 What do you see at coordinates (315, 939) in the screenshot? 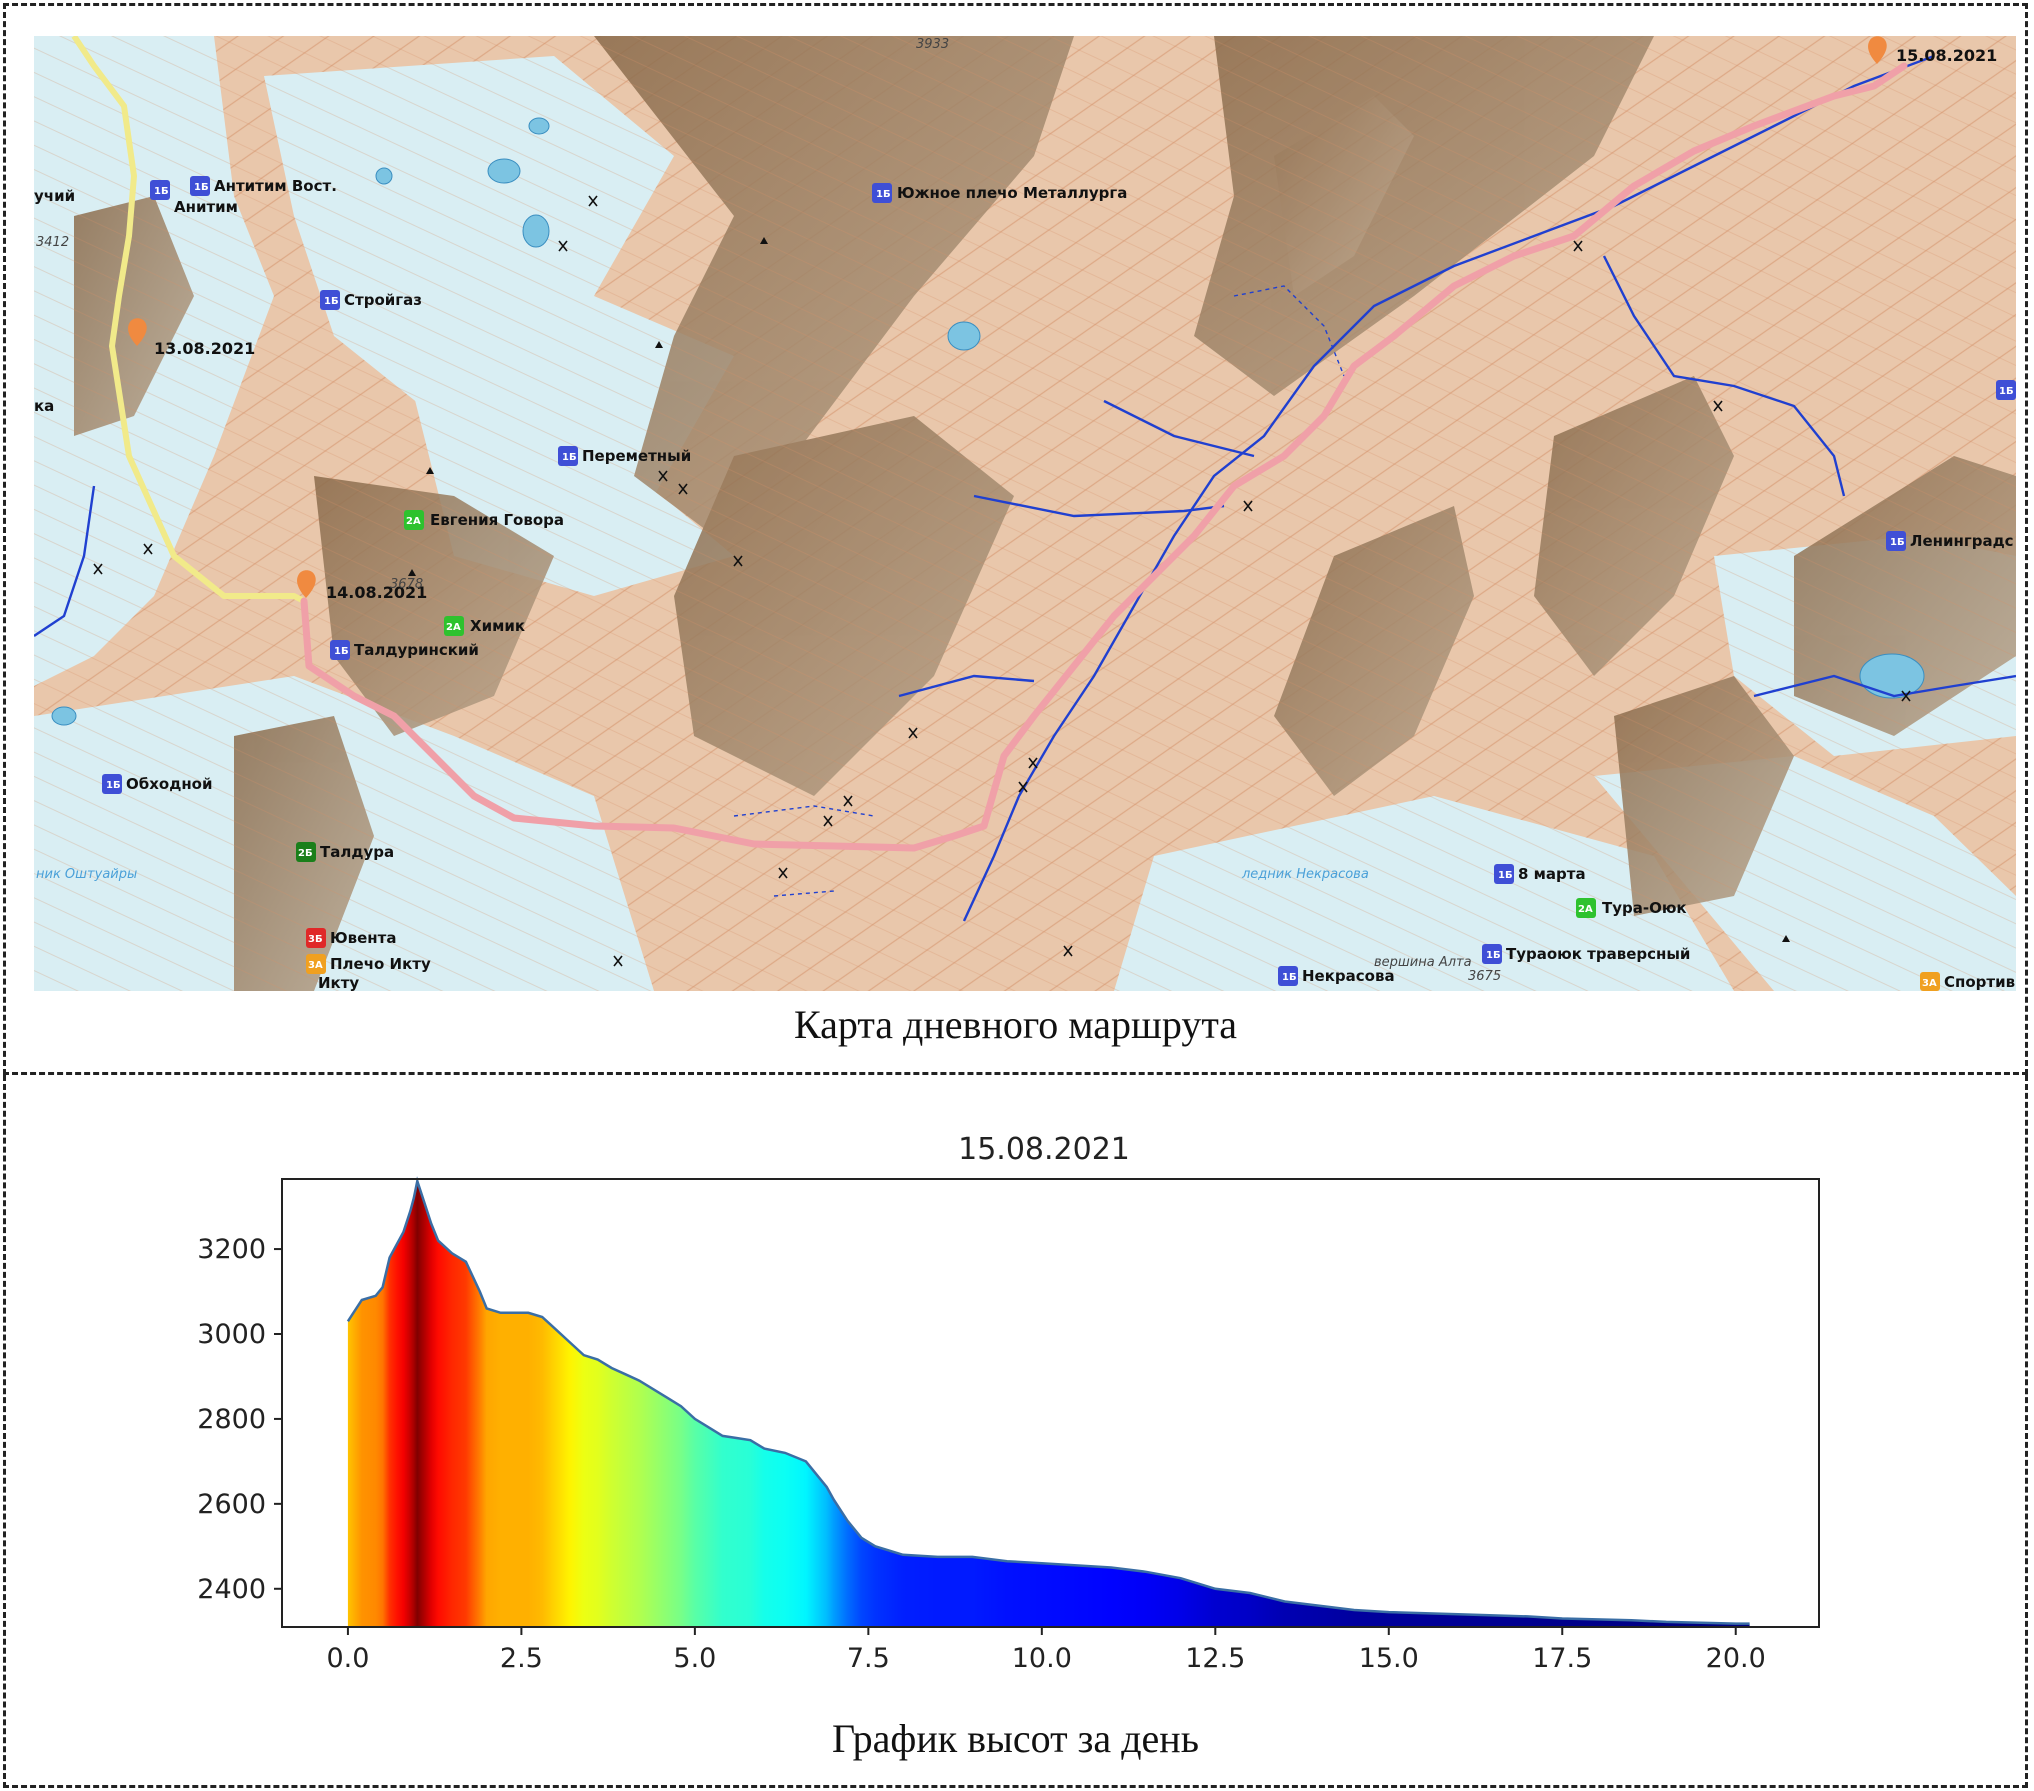
I see `svg-text: 3Б` at bounding box center [315, 939].